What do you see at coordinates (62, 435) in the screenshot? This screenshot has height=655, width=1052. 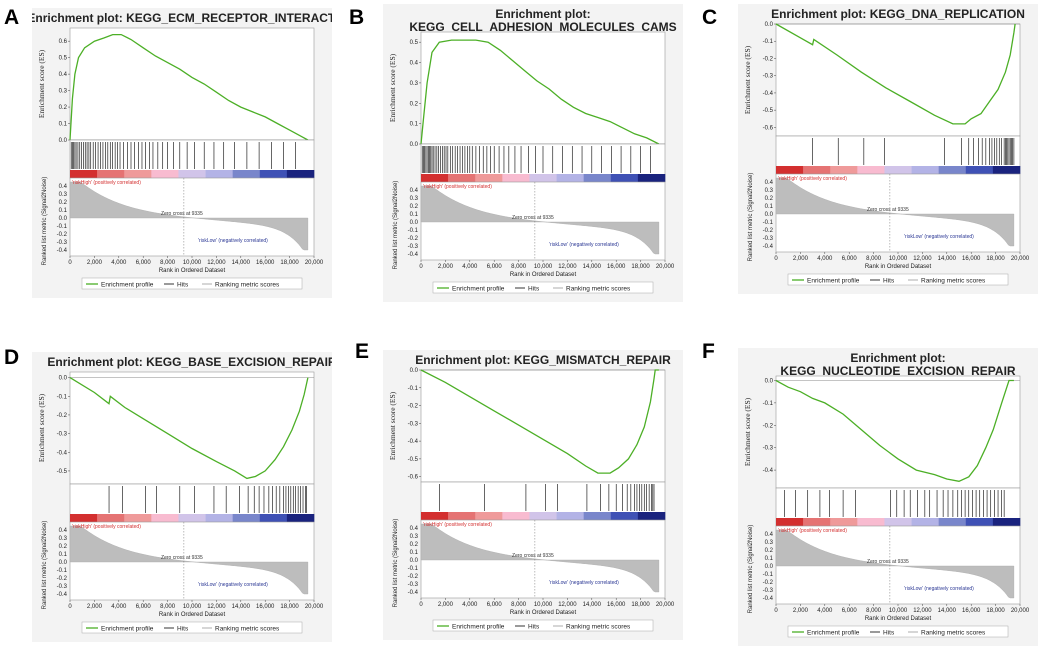 I see `es-ytick-label: -0.3` at bounding box center [62, 435].